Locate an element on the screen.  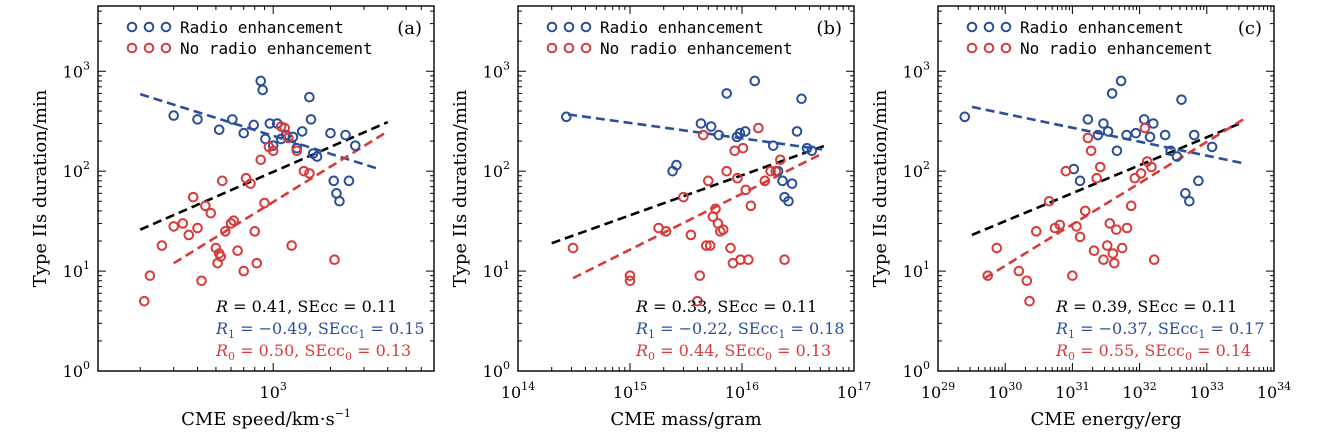
x-tick-label: 1034 is located at coordinates (1274, 391).